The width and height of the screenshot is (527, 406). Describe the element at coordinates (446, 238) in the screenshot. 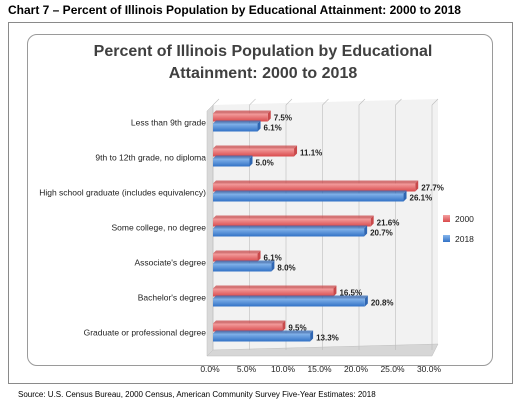

I see `legend-swatch-2018` at that location.